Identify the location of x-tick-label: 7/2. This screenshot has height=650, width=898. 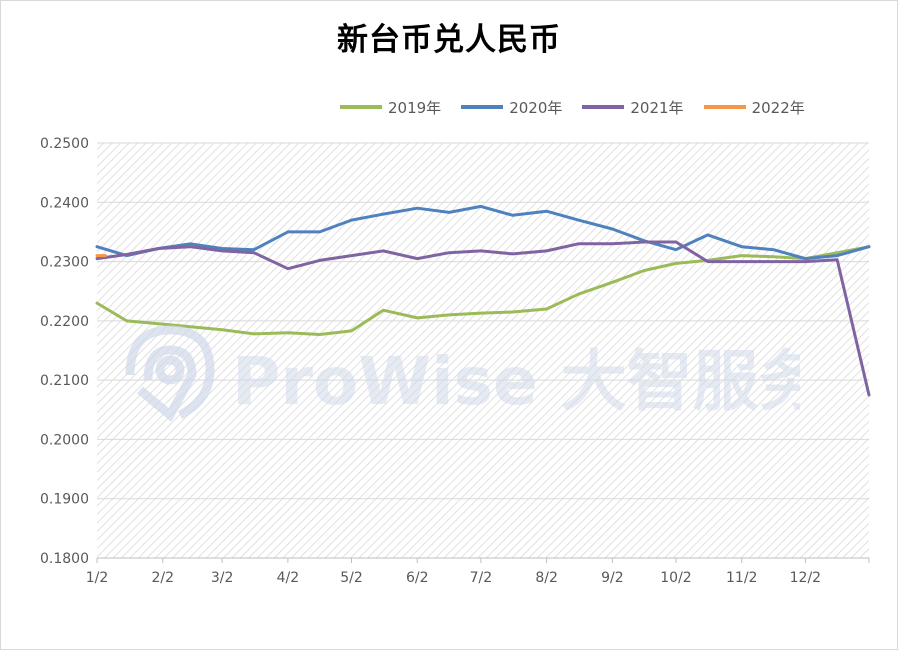
(481, 578).